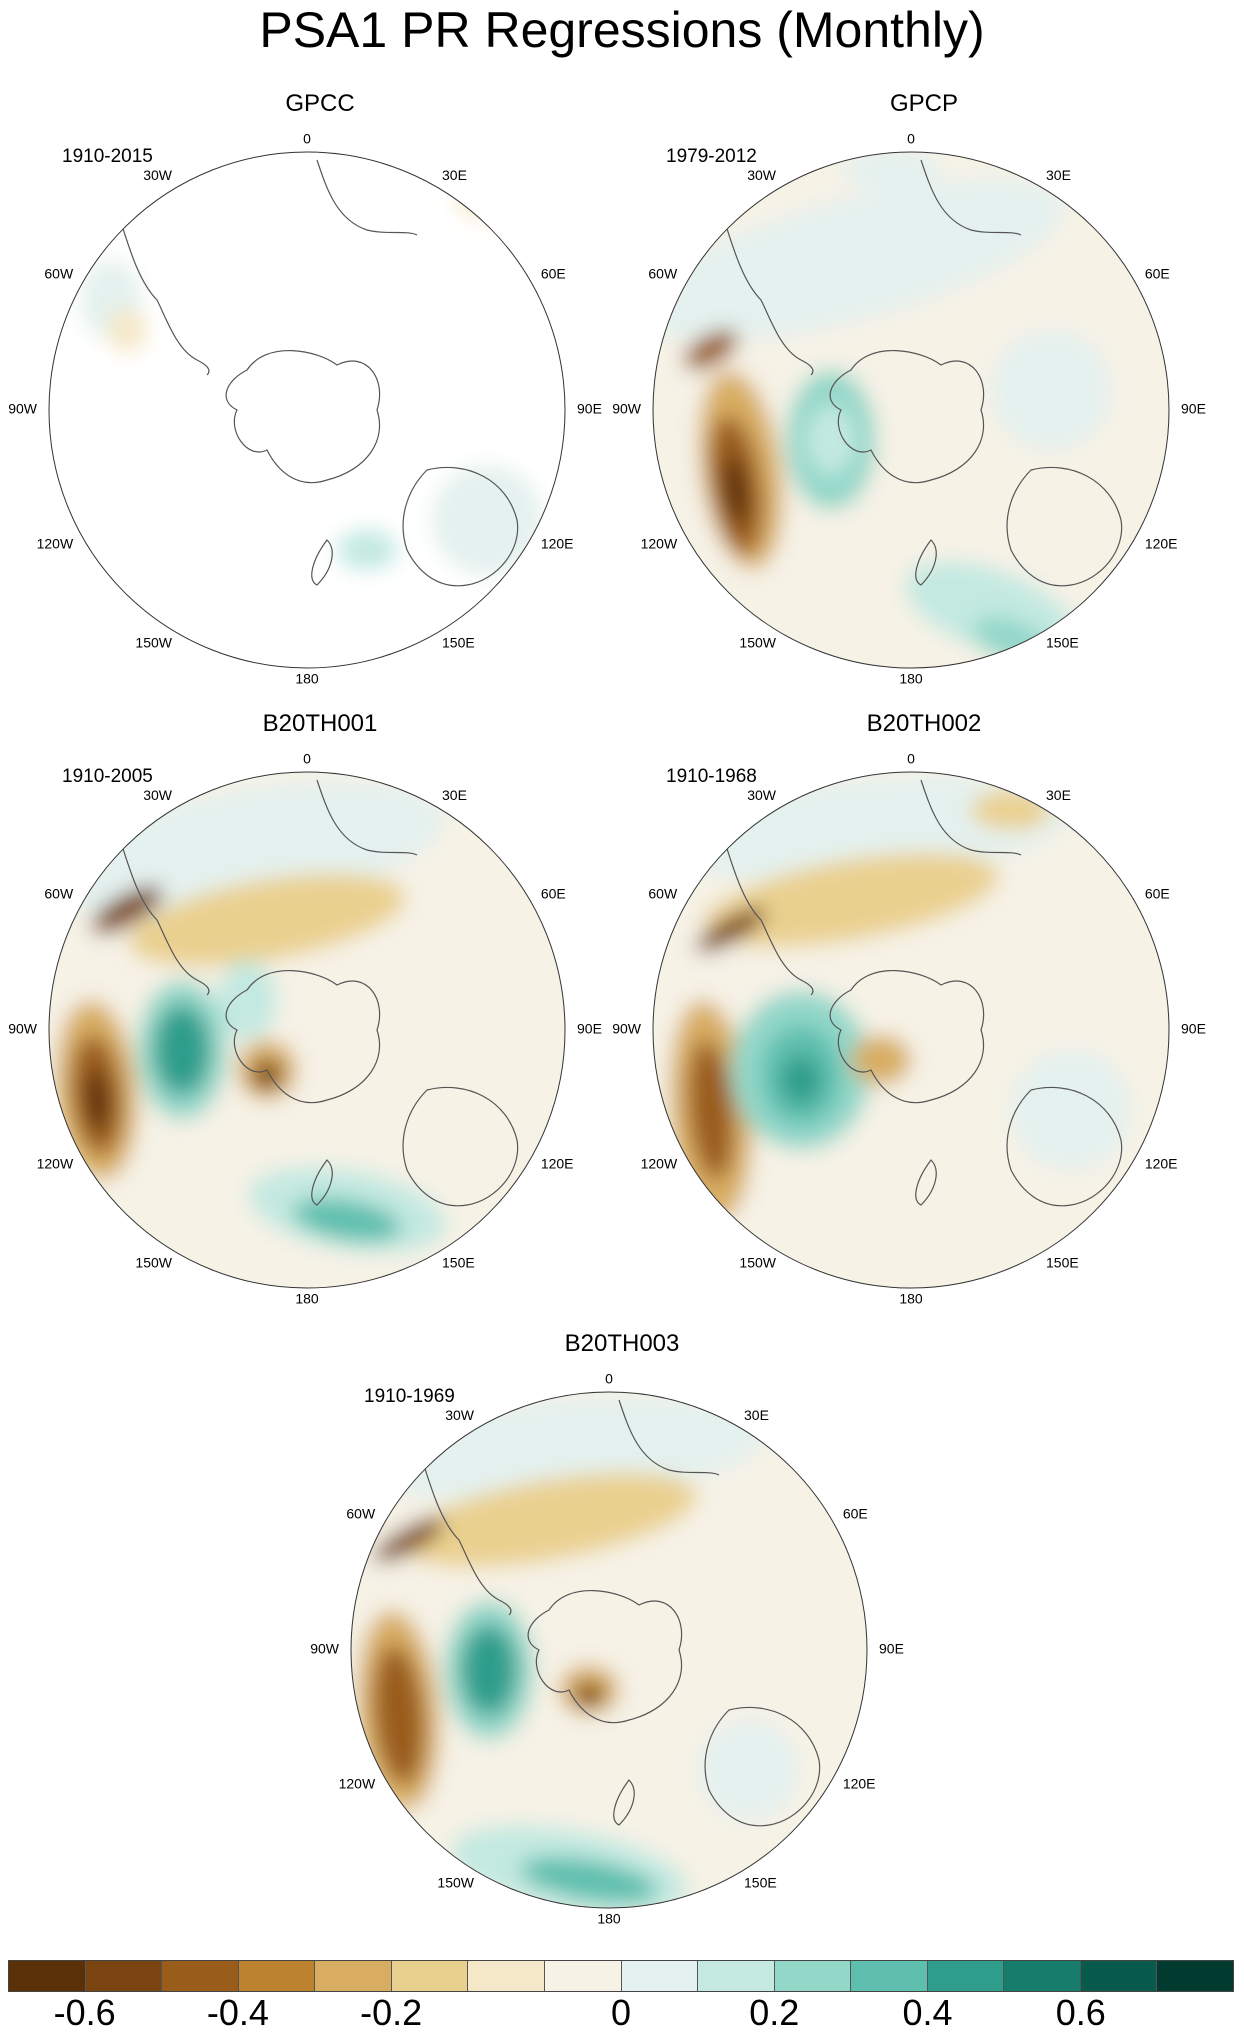  I want to click on longitude-label: 60W, so click(361, 1514).